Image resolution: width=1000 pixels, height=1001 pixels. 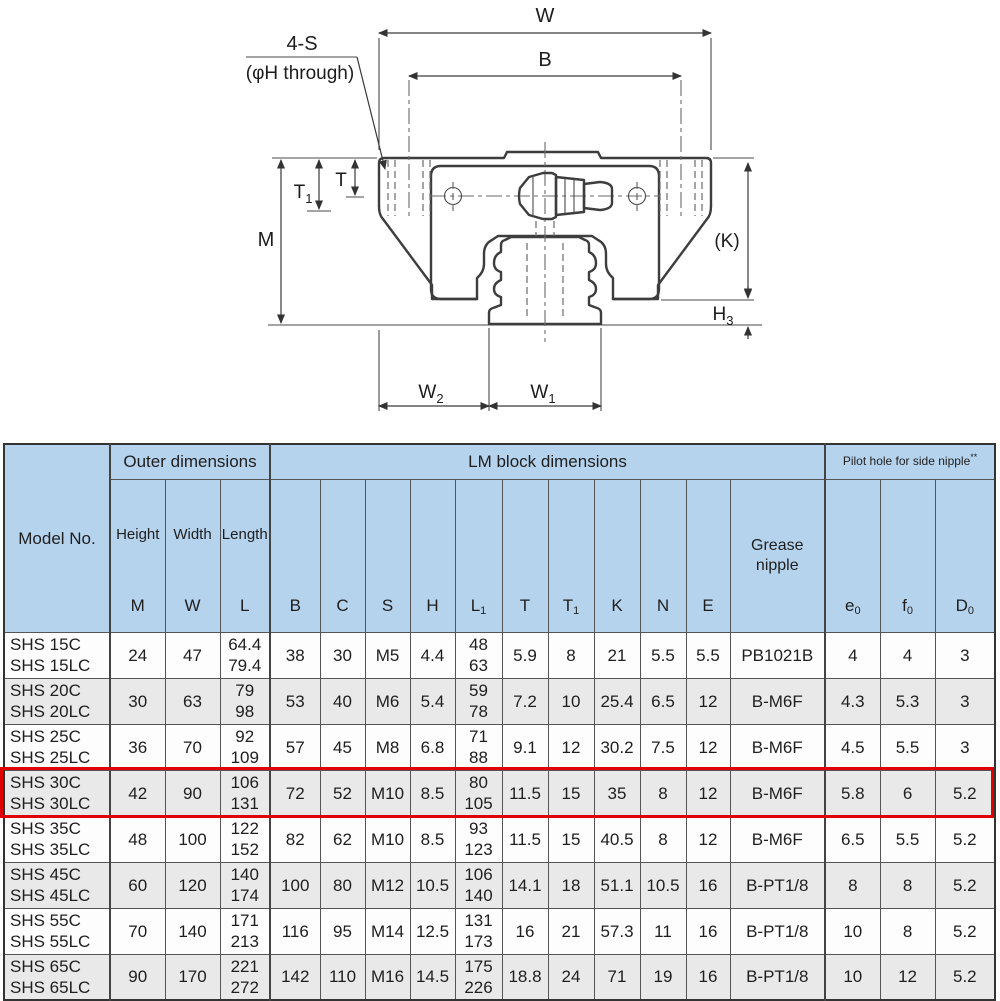 What do you see at coordinates (57, 793) in the screenshot?
I see `model-cell: SHS 30C SHS 30LC` at bounding box center [57, 793].